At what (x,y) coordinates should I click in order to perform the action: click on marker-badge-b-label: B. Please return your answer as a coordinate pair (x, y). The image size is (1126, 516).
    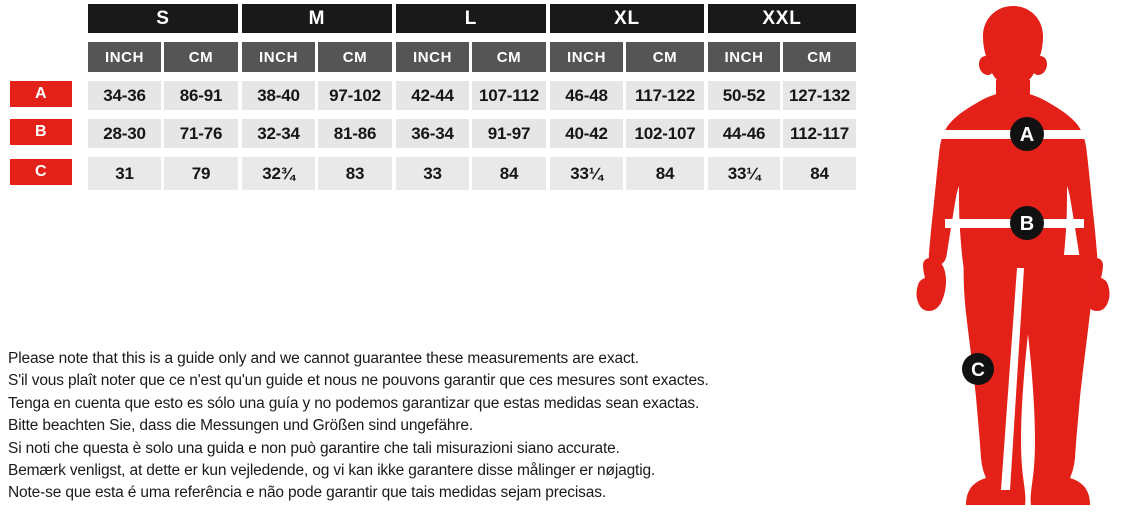
    Looking at the image, I should click on (1027, 224).